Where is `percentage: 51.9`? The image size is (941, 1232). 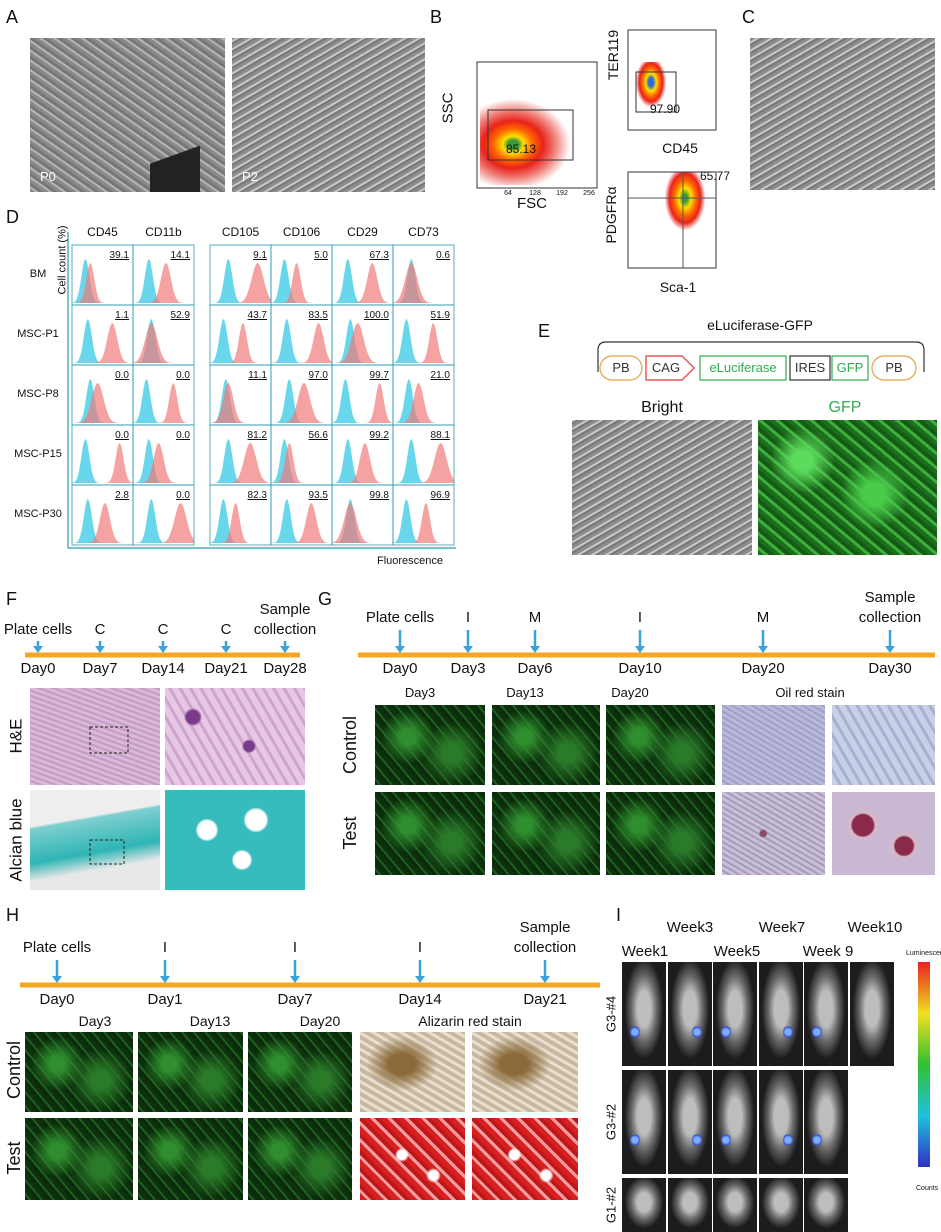 percentage: 51.9 is located at coordinates (440, 315).